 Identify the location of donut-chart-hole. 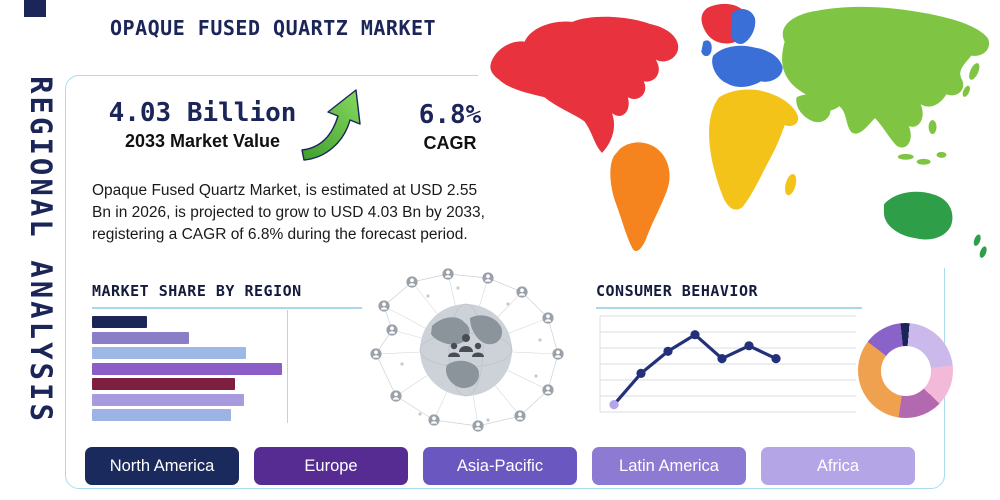
(905, 370).